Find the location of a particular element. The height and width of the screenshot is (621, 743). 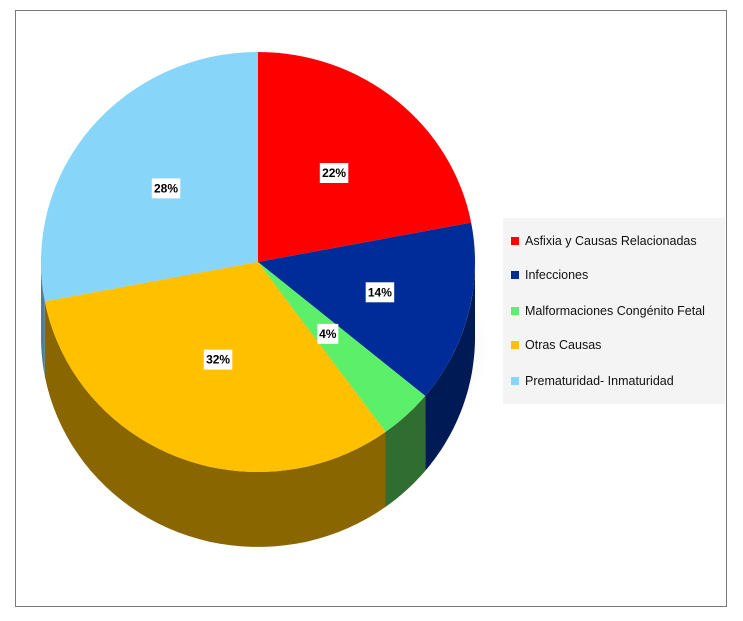

data-label: 22% is located at coordinates (334, 173).